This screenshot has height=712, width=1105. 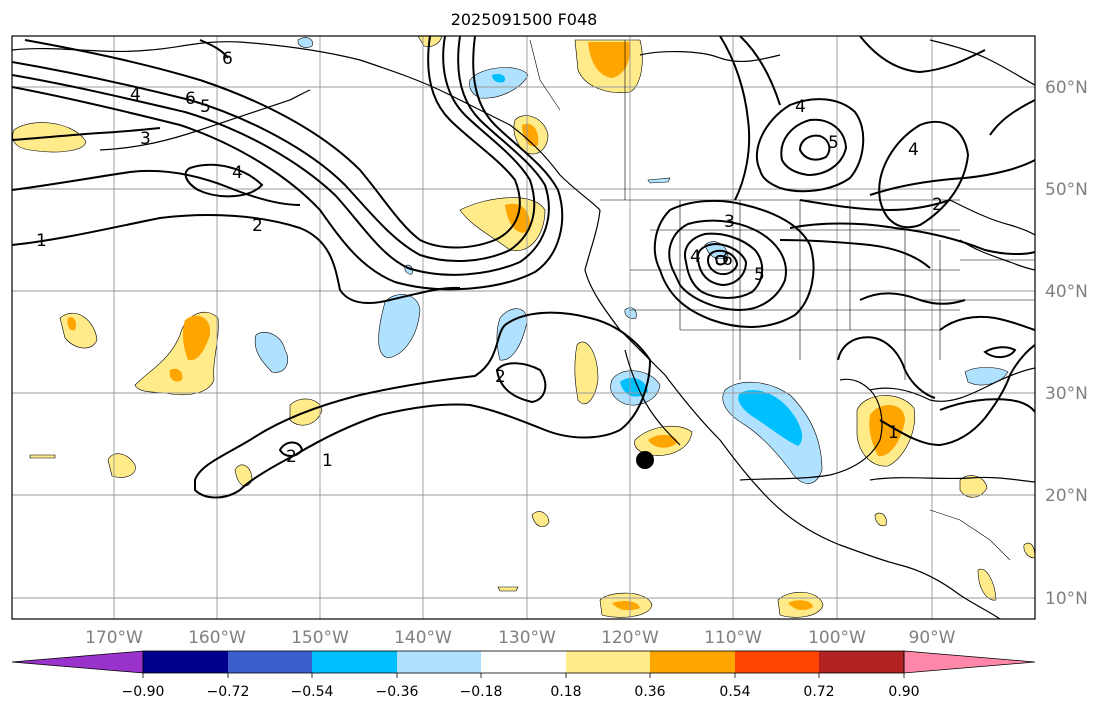 What do you see at coordinates (1066, 292) in the screenshot?
I see `latitude-label: 40°N` at bounding box center [1066, 292].